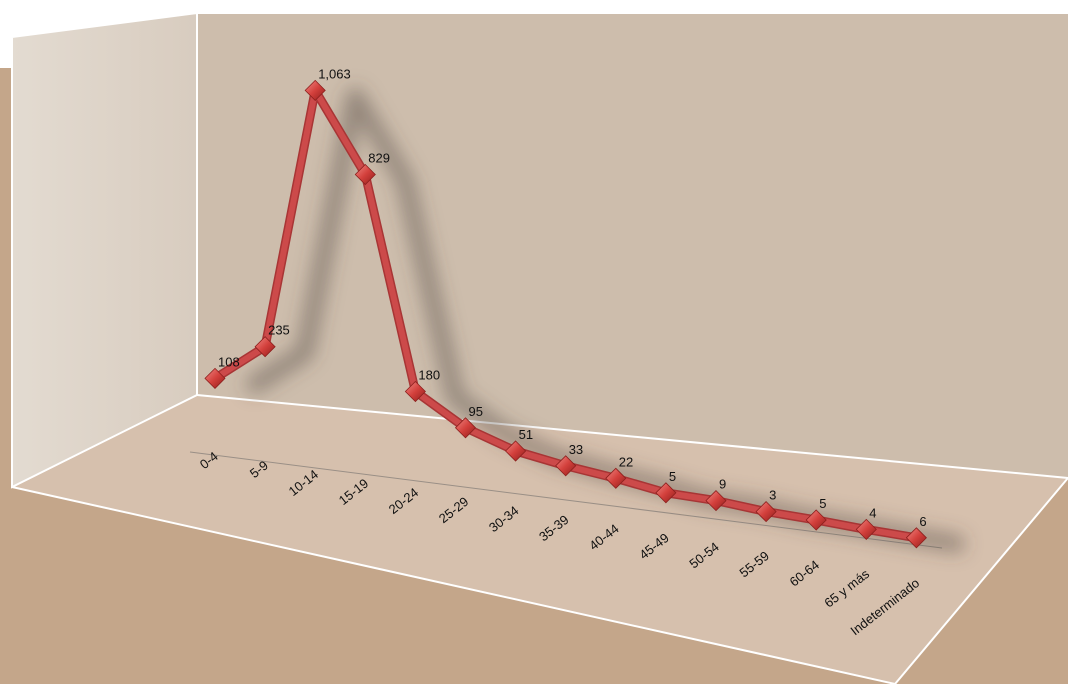 Image resolution: width=1068 pixels, height=684 pixels. Describe the element at coordinates (476, 411) in the screenshot. I see `data-label: 95` at that location.